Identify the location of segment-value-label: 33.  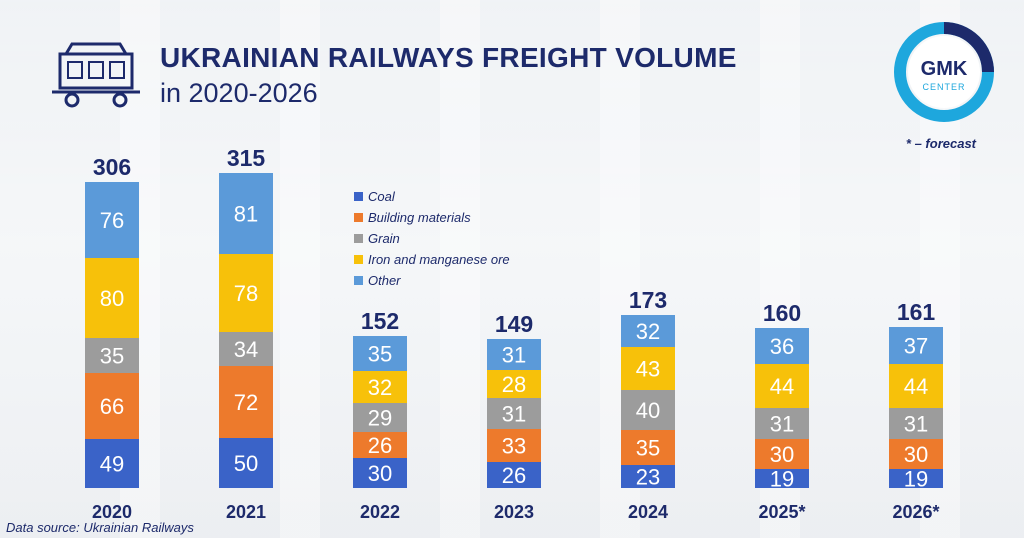
(514, 446).